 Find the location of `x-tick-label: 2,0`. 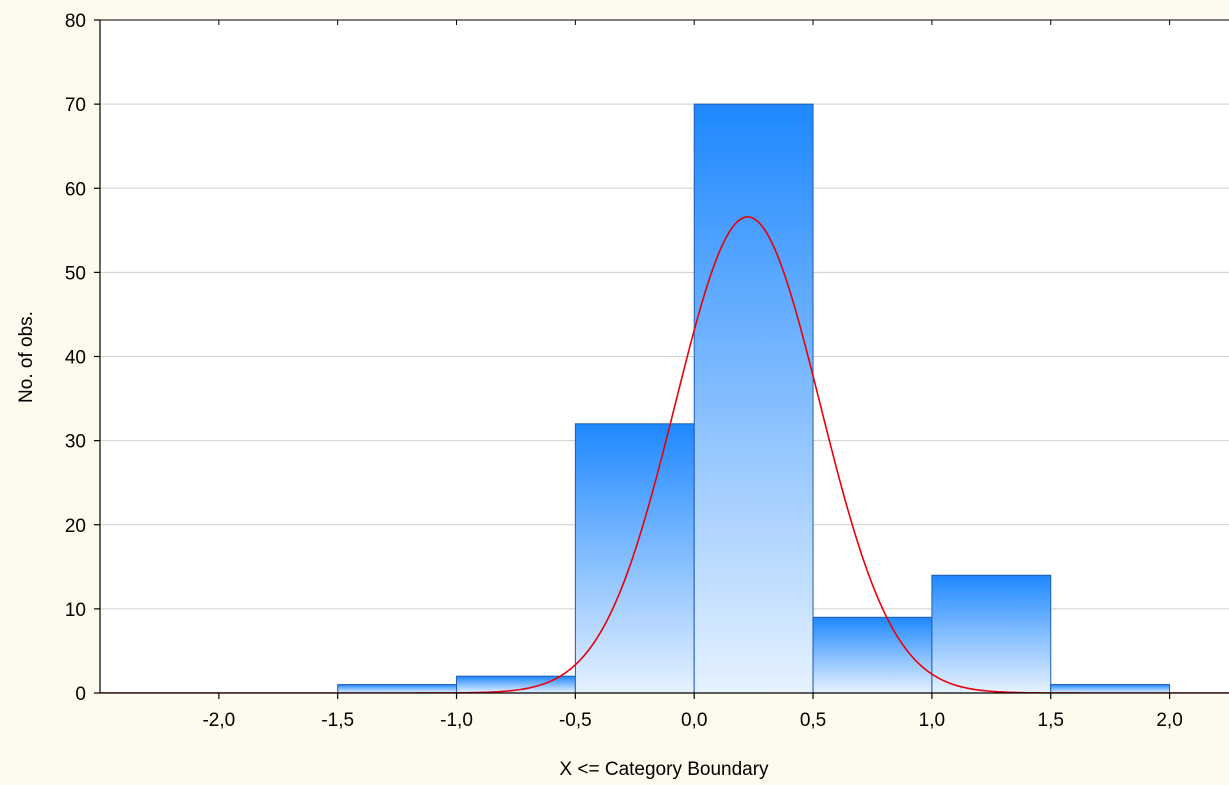

x-tick-label: 2,0 is located at coordinates (1169, 720).